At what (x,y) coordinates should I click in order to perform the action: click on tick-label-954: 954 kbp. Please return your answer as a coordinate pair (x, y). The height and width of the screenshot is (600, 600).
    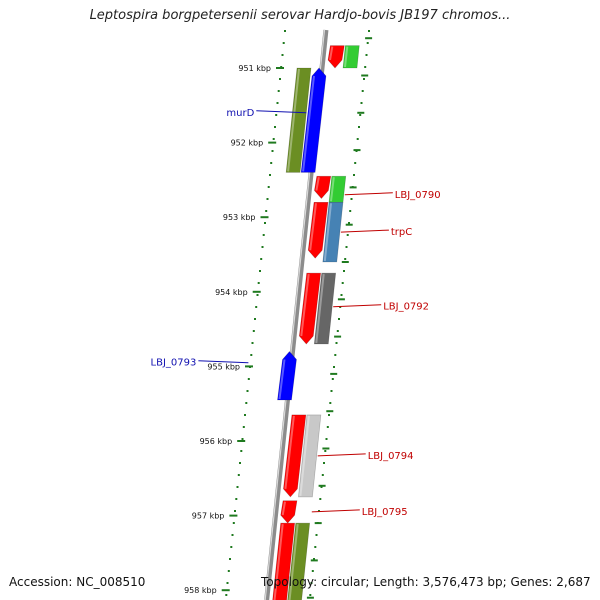
    Looking at the image, I should click on (231, 292).